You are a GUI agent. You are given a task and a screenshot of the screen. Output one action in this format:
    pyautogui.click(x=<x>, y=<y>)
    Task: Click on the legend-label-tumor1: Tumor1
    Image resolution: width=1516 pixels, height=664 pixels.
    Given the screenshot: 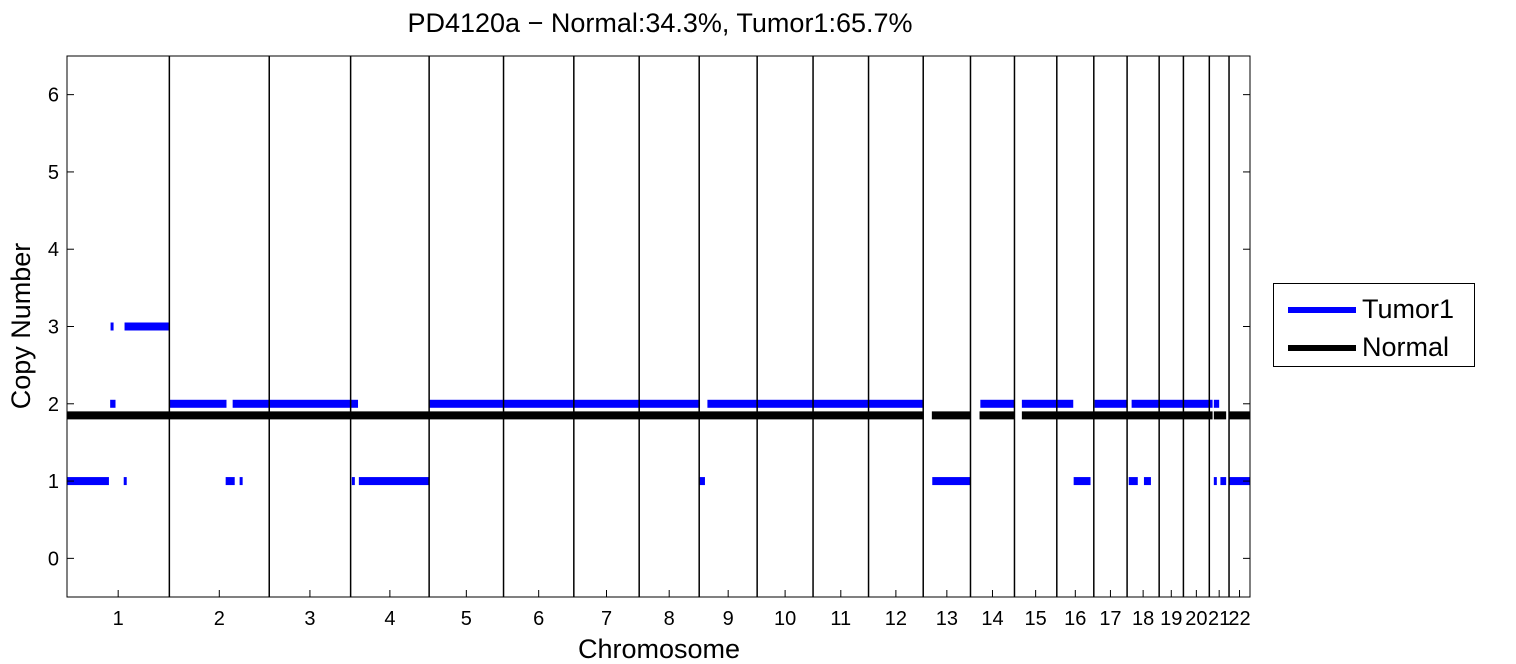 What is the action you would take?
    pyautogui.click(x=1408, y=309)
    